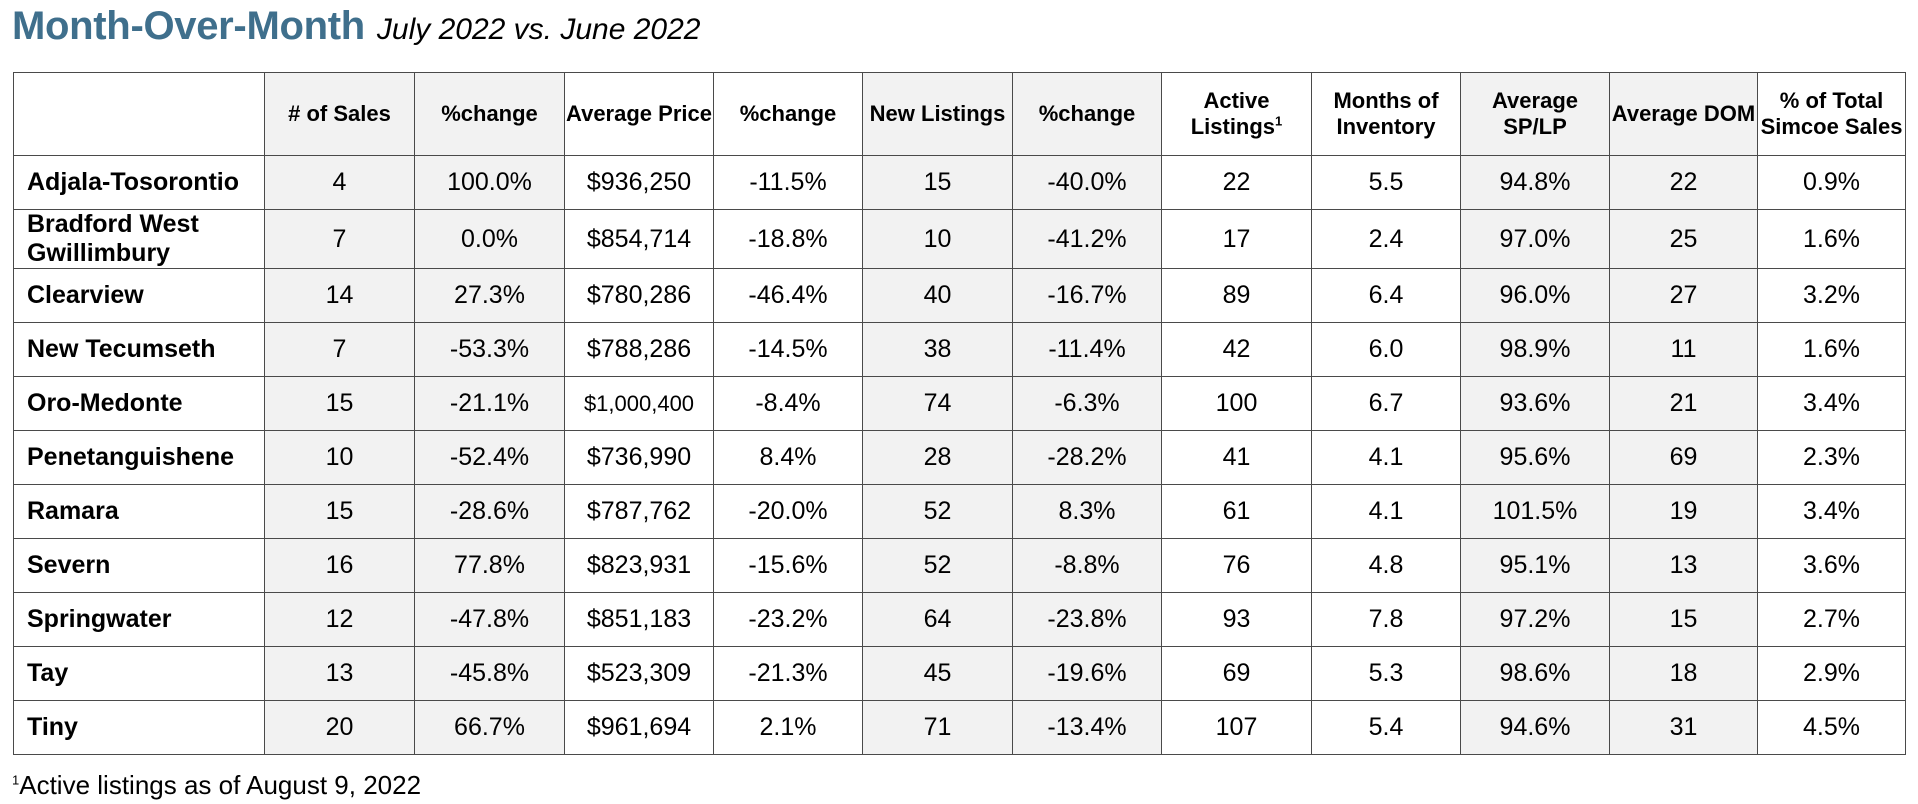 This screenshot has height=804, width=1918. What do you see at coordinates (1535, 349) in the screenshot?
I see `cell-sp-lp: 98.9%` at bounding box center [1535, 349].